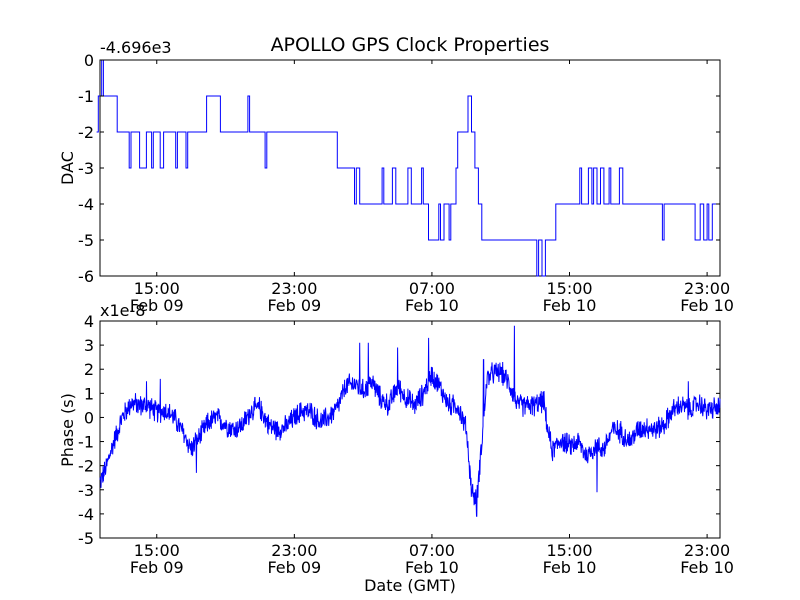 This screenshot has width=800, height=600. I want to click on phase-ytick-label: 4, so click(89, 321).